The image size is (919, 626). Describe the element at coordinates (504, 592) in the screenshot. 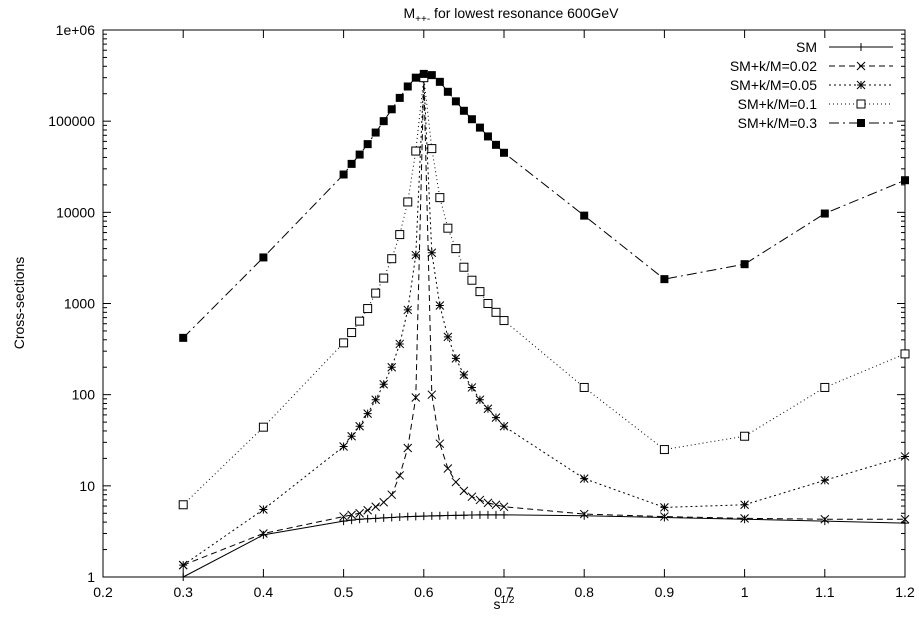

I see `x-tick-label: 0.7` at that location.